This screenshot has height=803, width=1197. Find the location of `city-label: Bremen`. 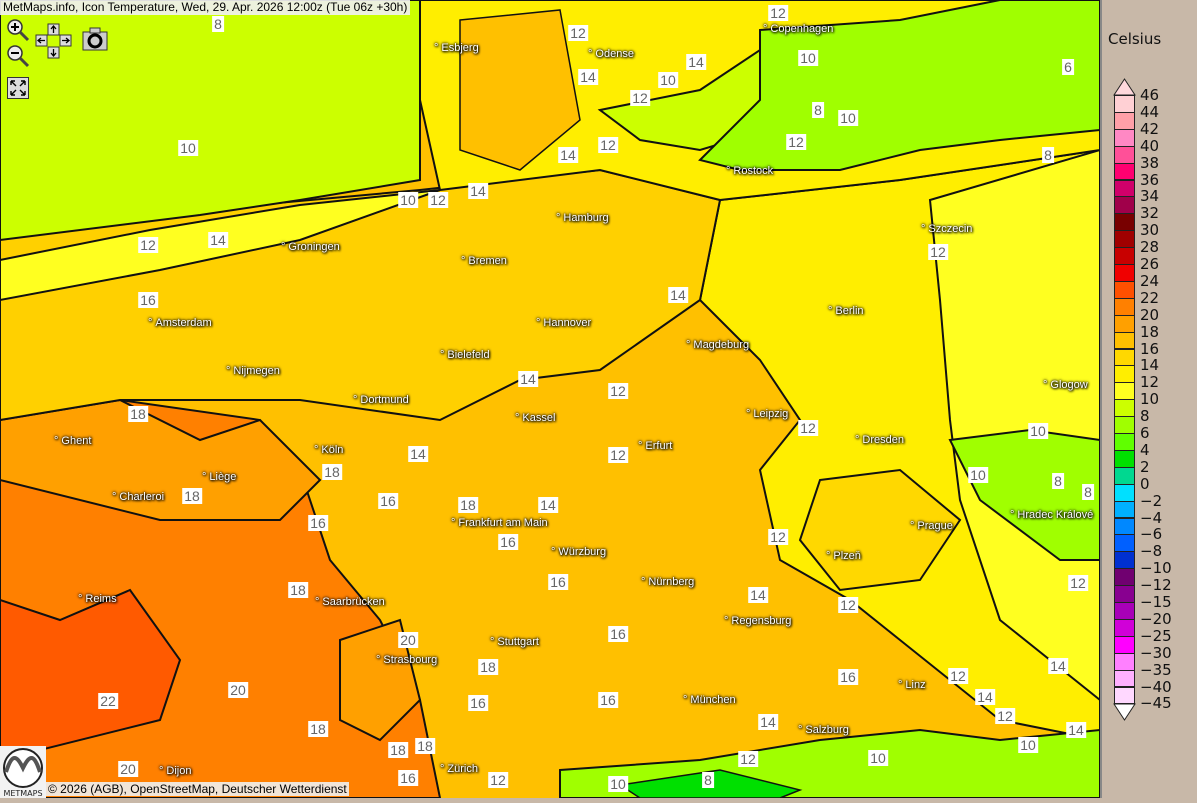

city-label: Bremen is located at coordinates (484, 261).